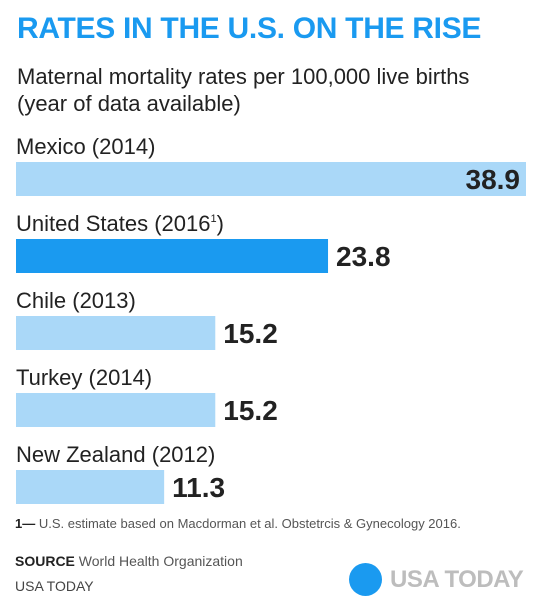  What do you see at coordinates (45, 561) in the screenshot?
I see `source-label: SOURCE` at bounding box center [45, 561].